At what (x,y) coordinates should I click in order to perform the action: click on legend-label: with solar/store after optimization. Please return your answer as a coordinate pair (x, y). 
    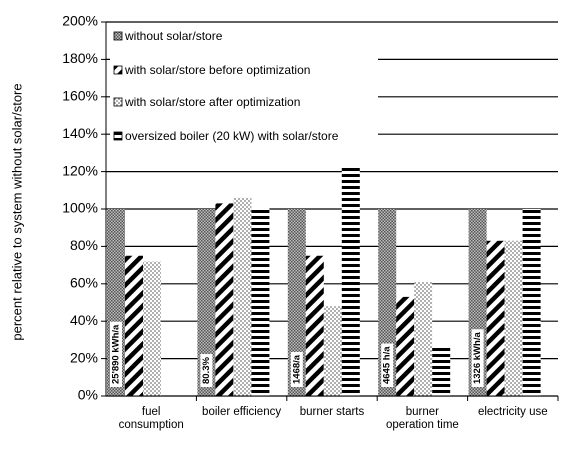
    Looking at the image, I should click on (213, 102).